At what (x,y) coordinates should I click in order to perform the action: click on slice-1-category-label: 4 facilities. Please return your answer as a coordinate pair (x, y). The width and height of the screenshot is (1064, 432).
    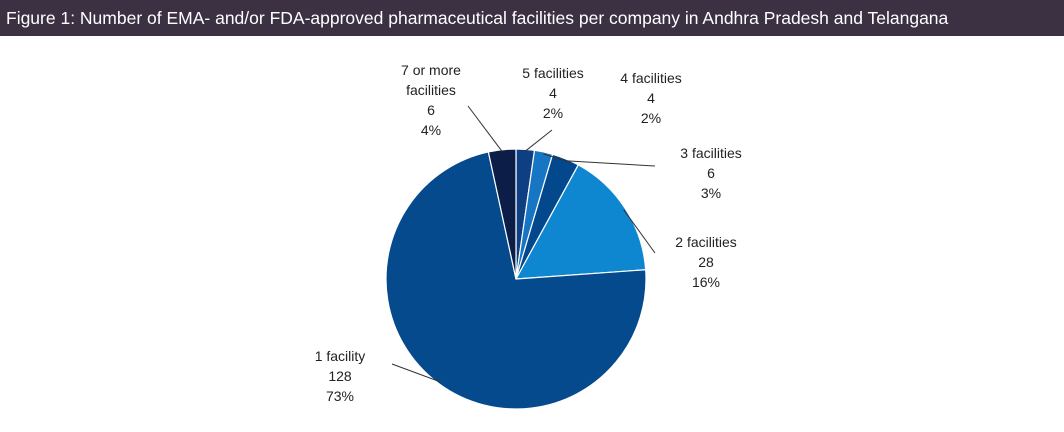
    Looking at the image, I should click on (650, 78).